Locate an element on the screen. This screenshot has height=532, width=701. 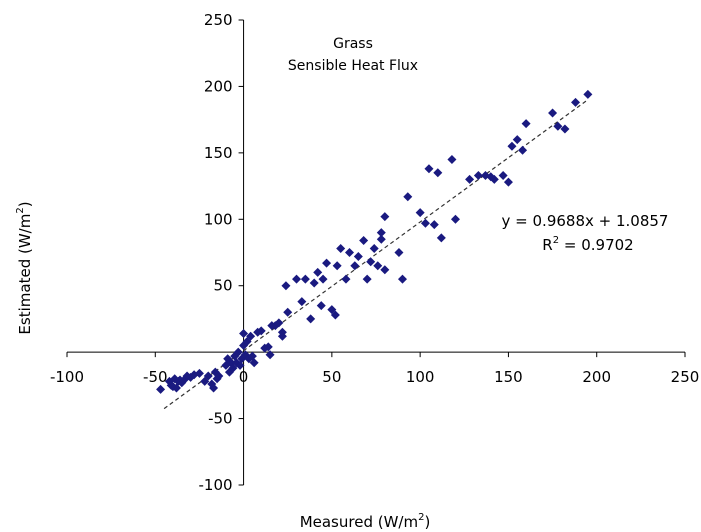
r-squared-label: R2 = 0.9702 is located at coordinates (587, 244).